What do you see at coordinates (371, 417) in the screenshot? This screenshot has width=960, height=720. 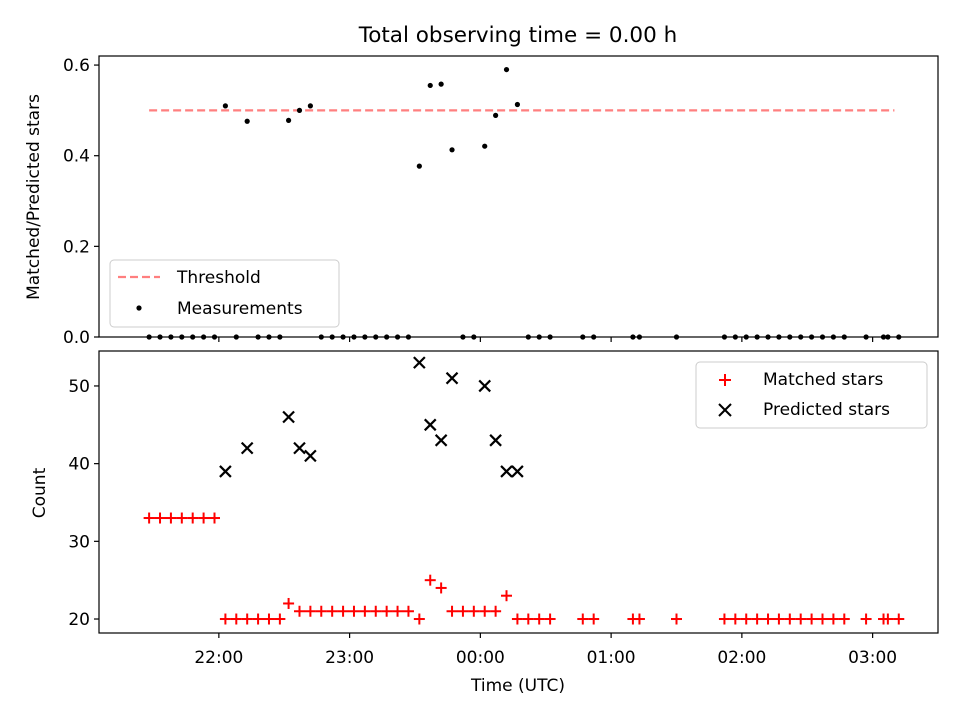 I see `predicted-stars-layer` at bounding box center [371, 417].